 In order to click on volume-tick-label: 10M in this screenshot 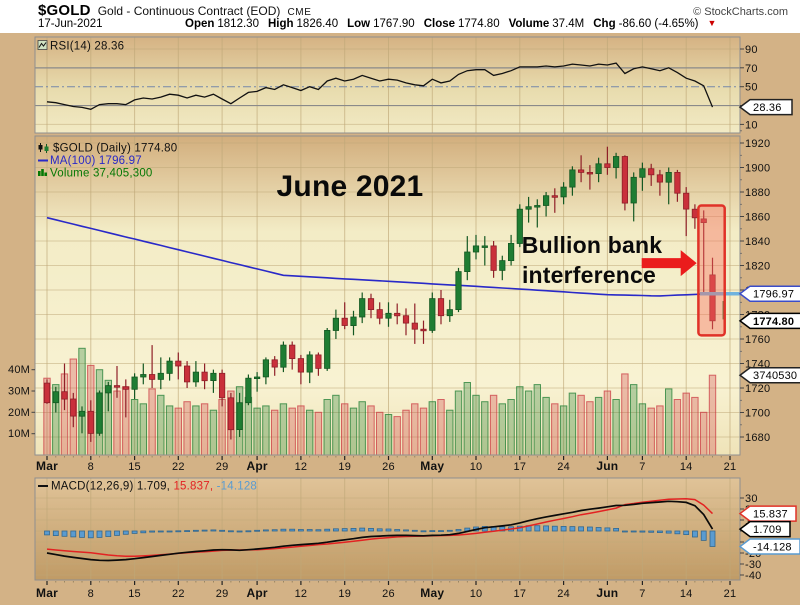, I will do `click(19, 434)`.